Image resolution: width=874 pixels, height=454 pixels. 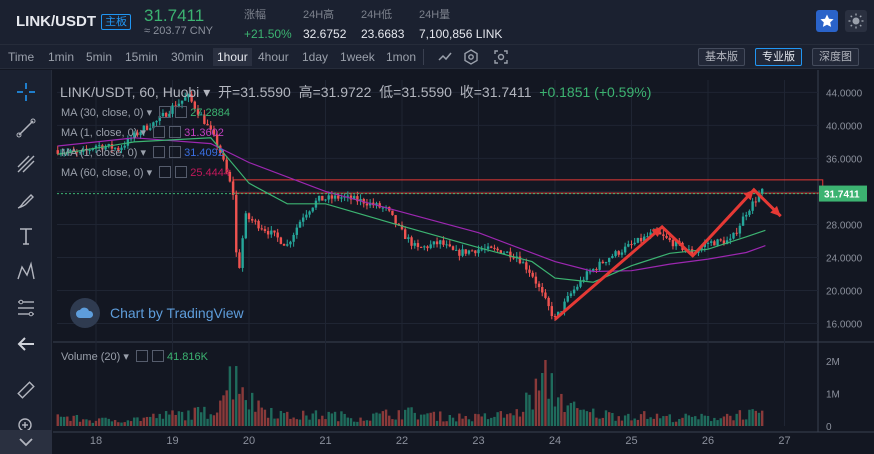 I want to click on tf-1mon: 1mon, so click(x=401, y=57).